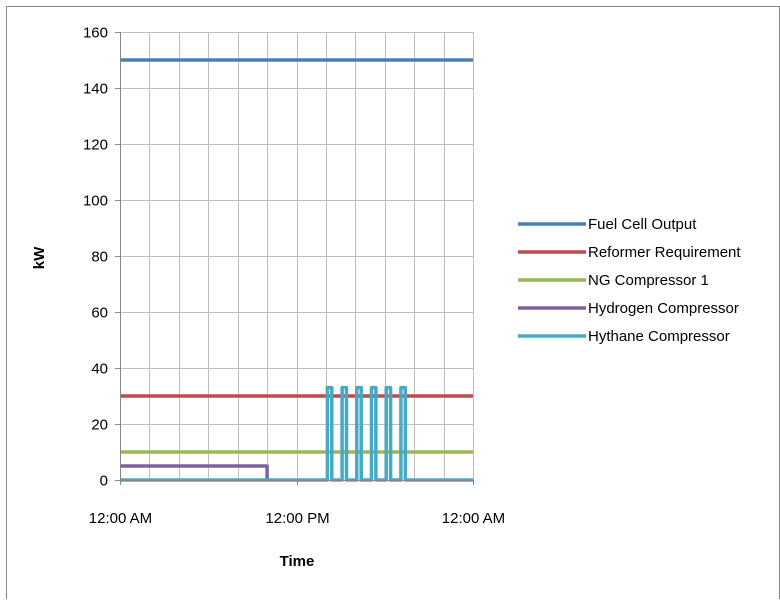  Describe the element at coordinates (99, 257) in the screenshot. I see `y-tick-label: 80` at that location.